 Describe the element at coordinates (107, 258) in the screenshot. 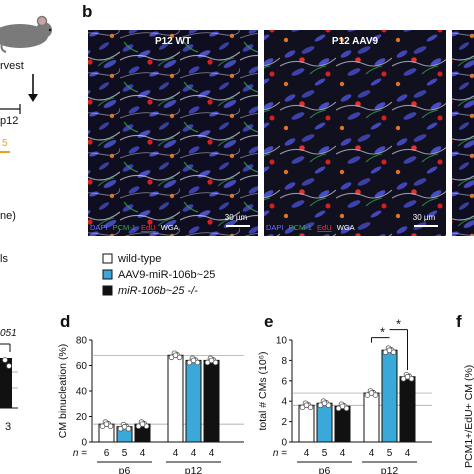

I see `legend-swatch-wt` at that location.